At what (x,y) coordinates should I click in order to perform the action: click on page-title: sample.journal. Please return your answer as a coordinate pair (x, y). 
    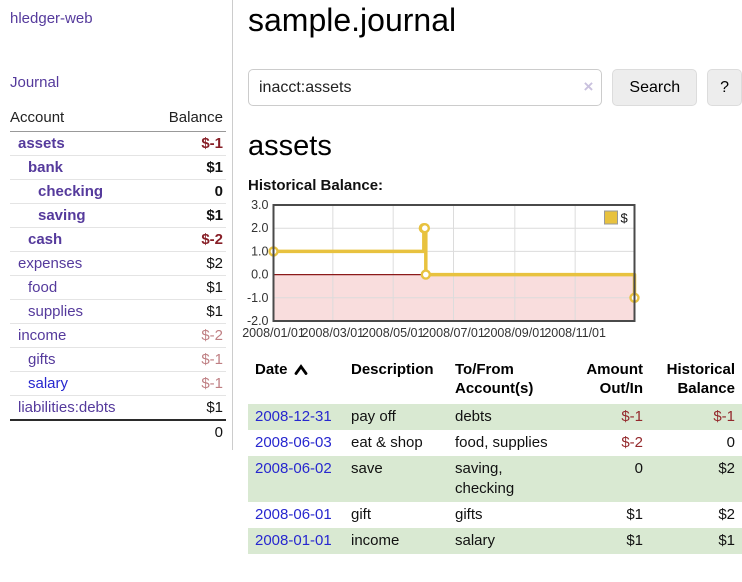
    Looking at the image, I should click on (352, 20).